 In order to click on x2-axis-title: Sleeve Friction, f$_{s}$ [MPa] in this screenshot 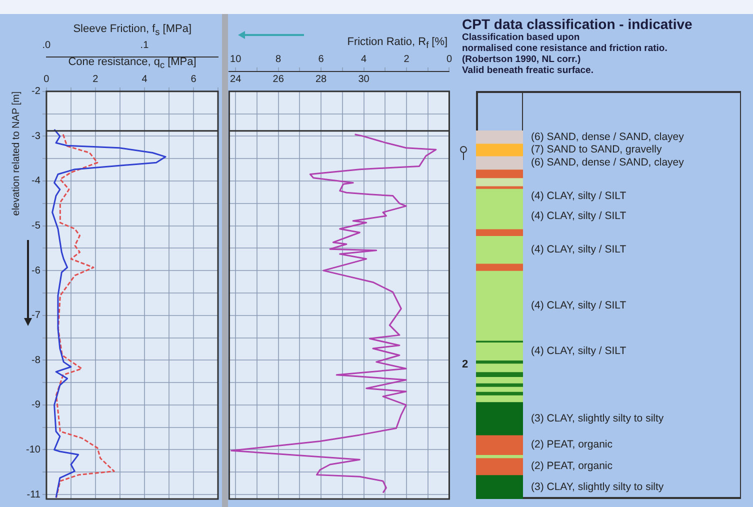, I will do `click(132, 30)`.